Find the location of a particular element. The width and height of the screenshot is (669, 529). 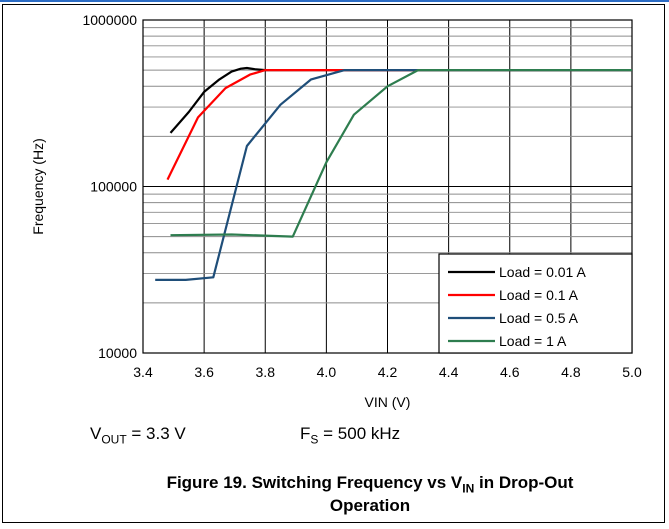

y-tick-label: 100000 is located at coordinates (113, 187).